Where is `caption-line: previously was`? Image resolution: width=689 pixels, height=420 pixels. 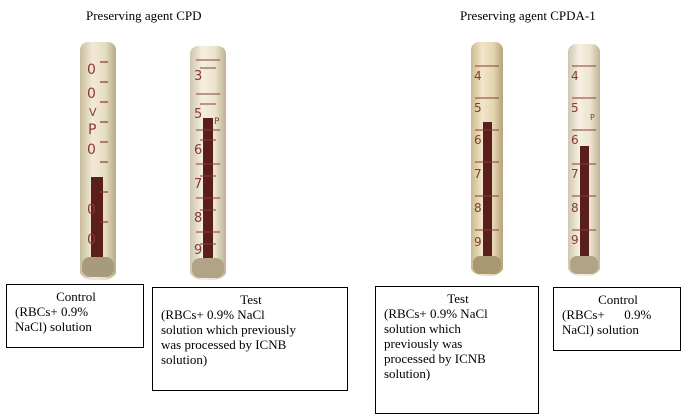 caption-line: previously was is located at coordinates (423, 343).